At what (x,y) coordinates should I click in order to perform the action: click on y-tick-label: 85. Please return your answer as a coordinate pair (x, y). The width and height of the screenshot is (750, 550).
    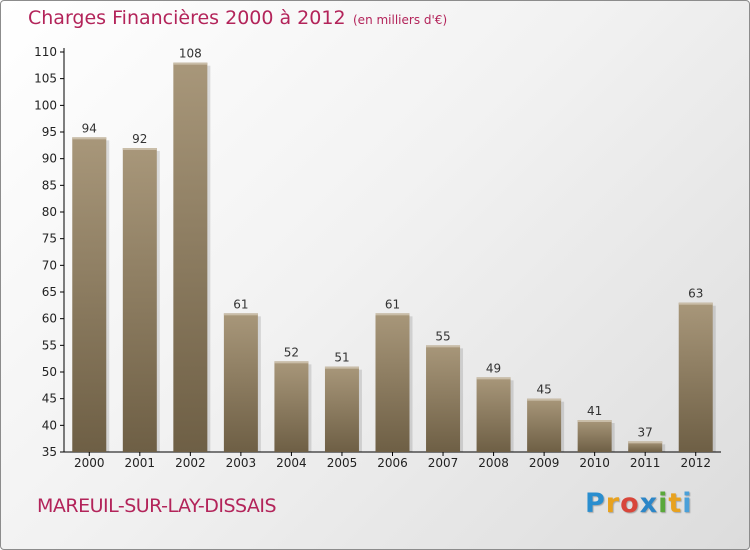
    Looking at the image, I should click on (49, 185).